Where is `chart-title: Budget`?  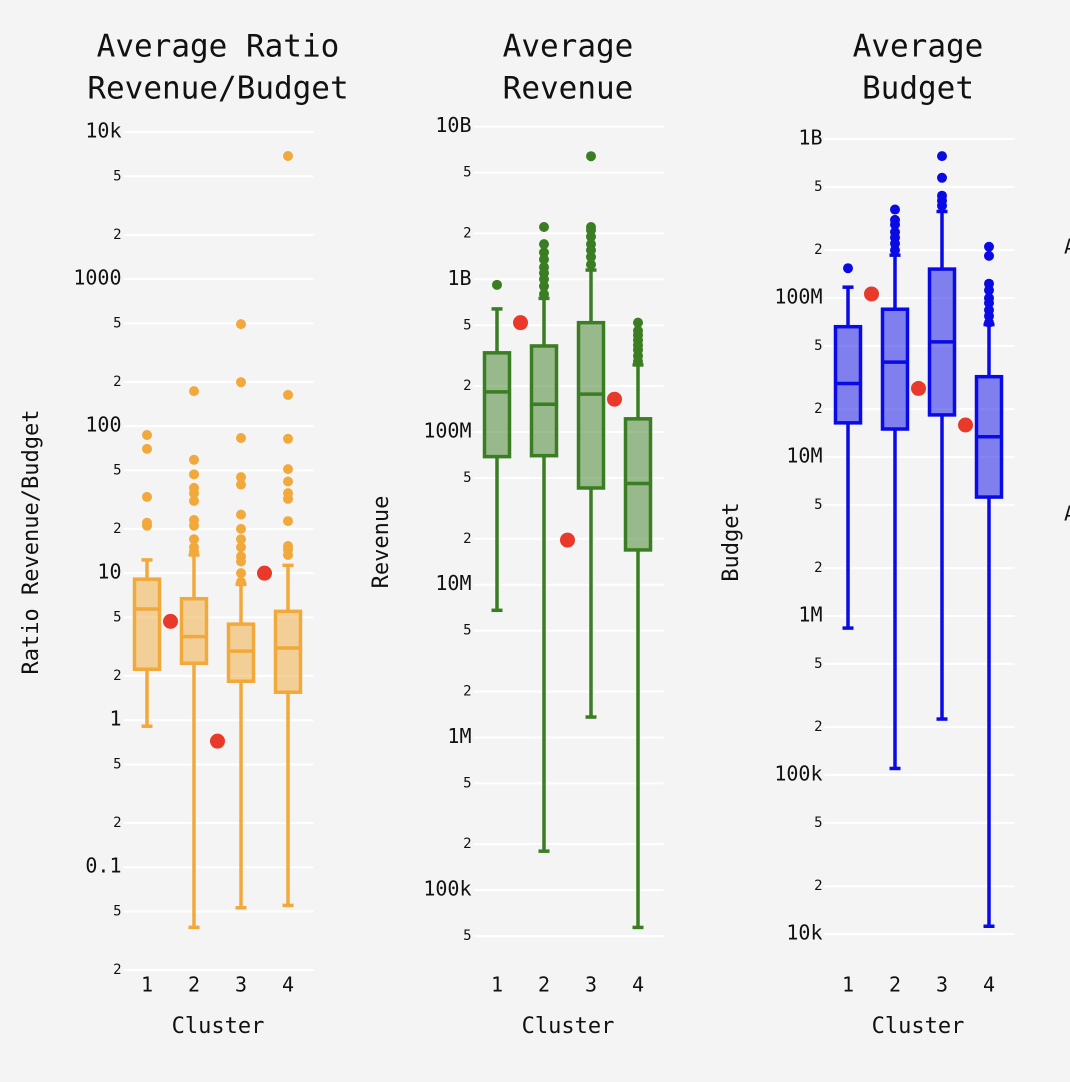 chart-title: Budget is located at coordinates (918, 89).